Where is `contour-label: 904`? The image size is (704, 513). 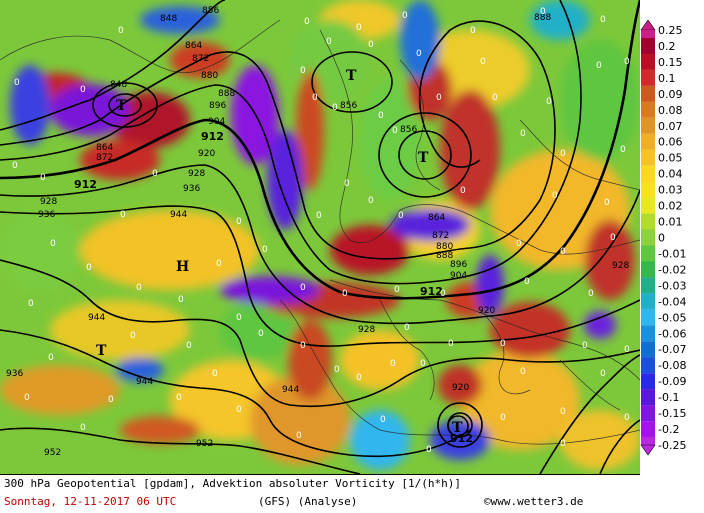 contour-label: 904 is located at coordinates (216, 122).